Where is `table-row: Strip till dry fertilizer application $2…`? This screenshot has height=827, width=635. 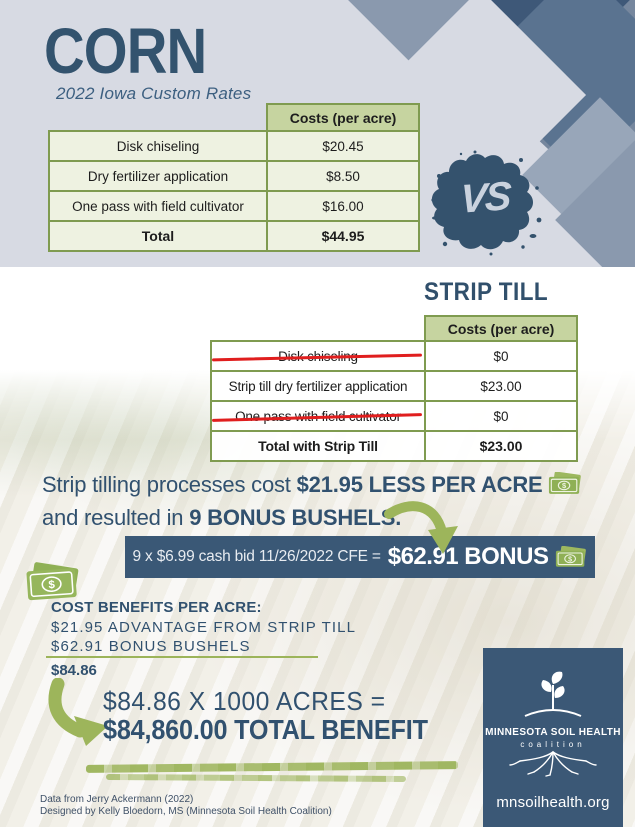
table-row: Strip till dry fertilizer application $2… is located at coordinates (394, 386).